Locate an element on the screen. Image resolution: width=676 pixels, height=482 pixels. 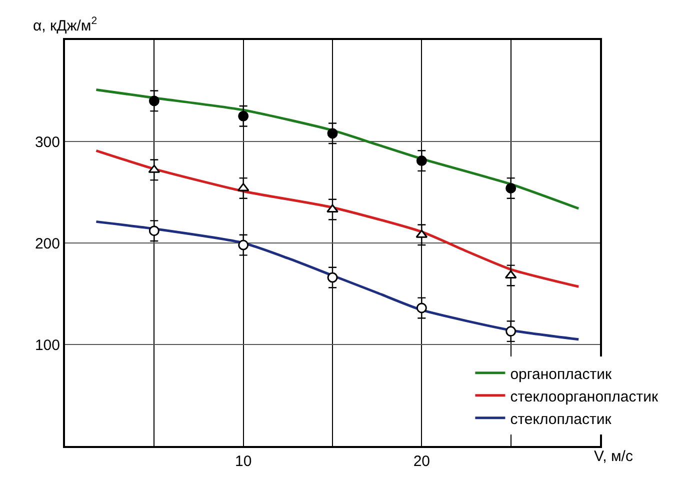
legend-label: стеклопластик is located at coordinates (561, 419).